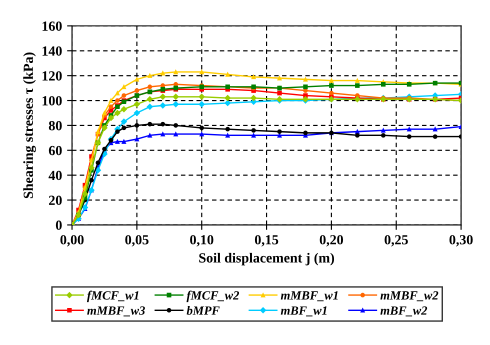 The image size is (490, 345). I want to click on legend-label: fMCF_w2, so click(213, 296).